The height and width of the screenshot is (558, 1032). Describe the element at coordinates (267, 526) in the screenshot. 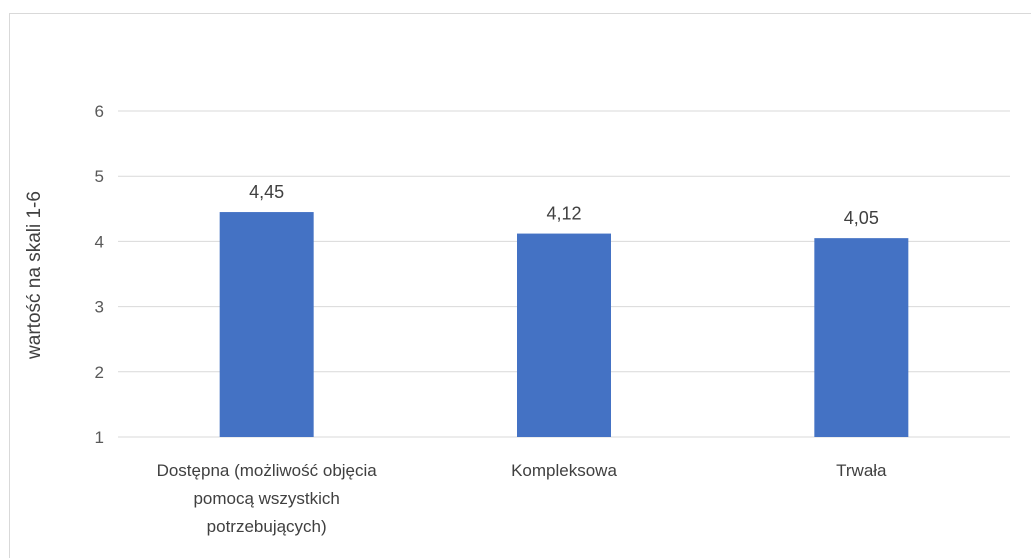

I see `category-label: potrzebujących)` at that location.